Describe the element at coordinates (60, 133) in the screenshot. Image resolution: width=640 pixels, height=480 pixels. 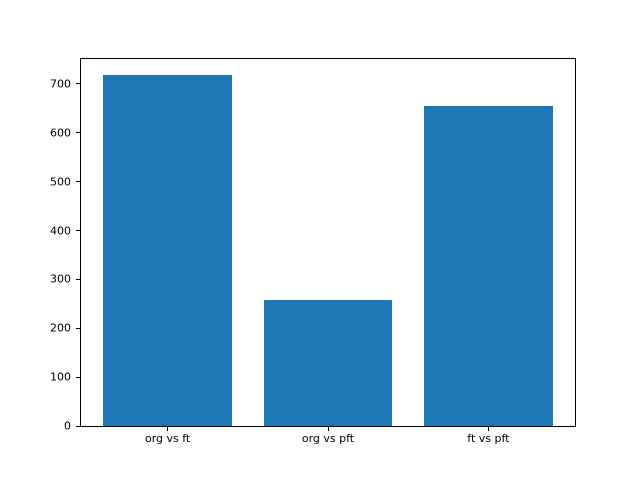
I see `y-tick-label: 600` at that location.